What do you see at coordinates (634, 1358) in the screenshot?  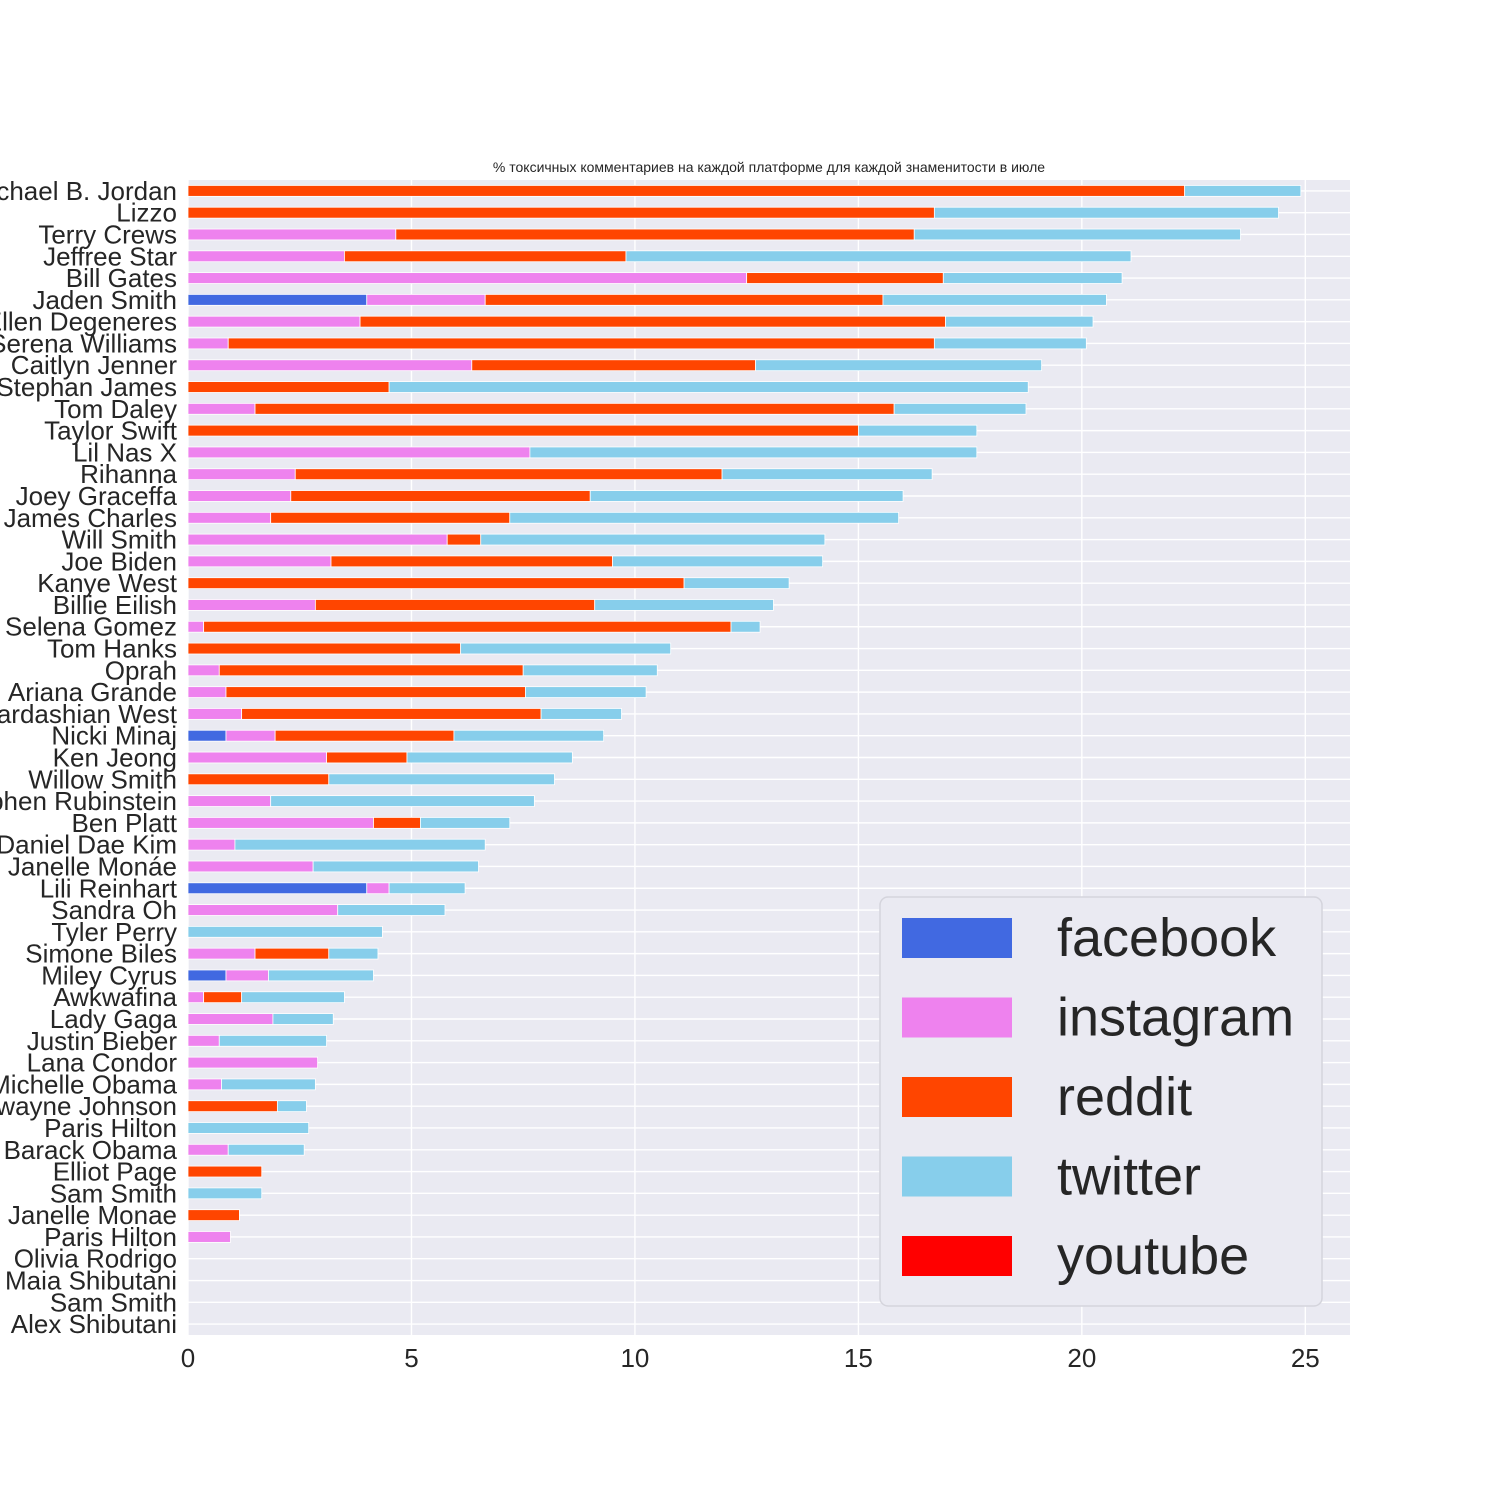 I see `x-tick-label: 10` at bounding box center [634, 1358].